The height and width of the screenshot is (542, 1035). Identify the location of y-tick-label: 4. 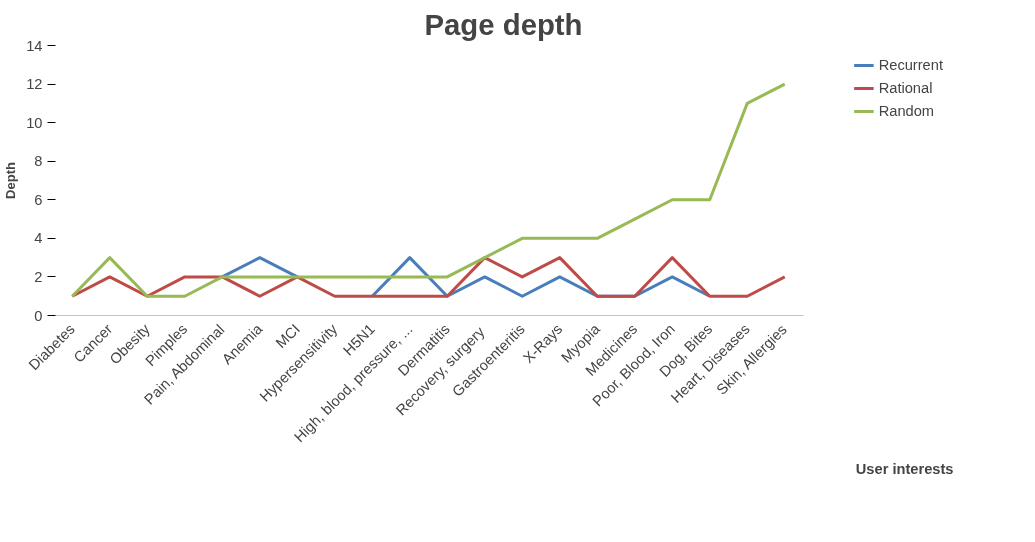
(38, 238).